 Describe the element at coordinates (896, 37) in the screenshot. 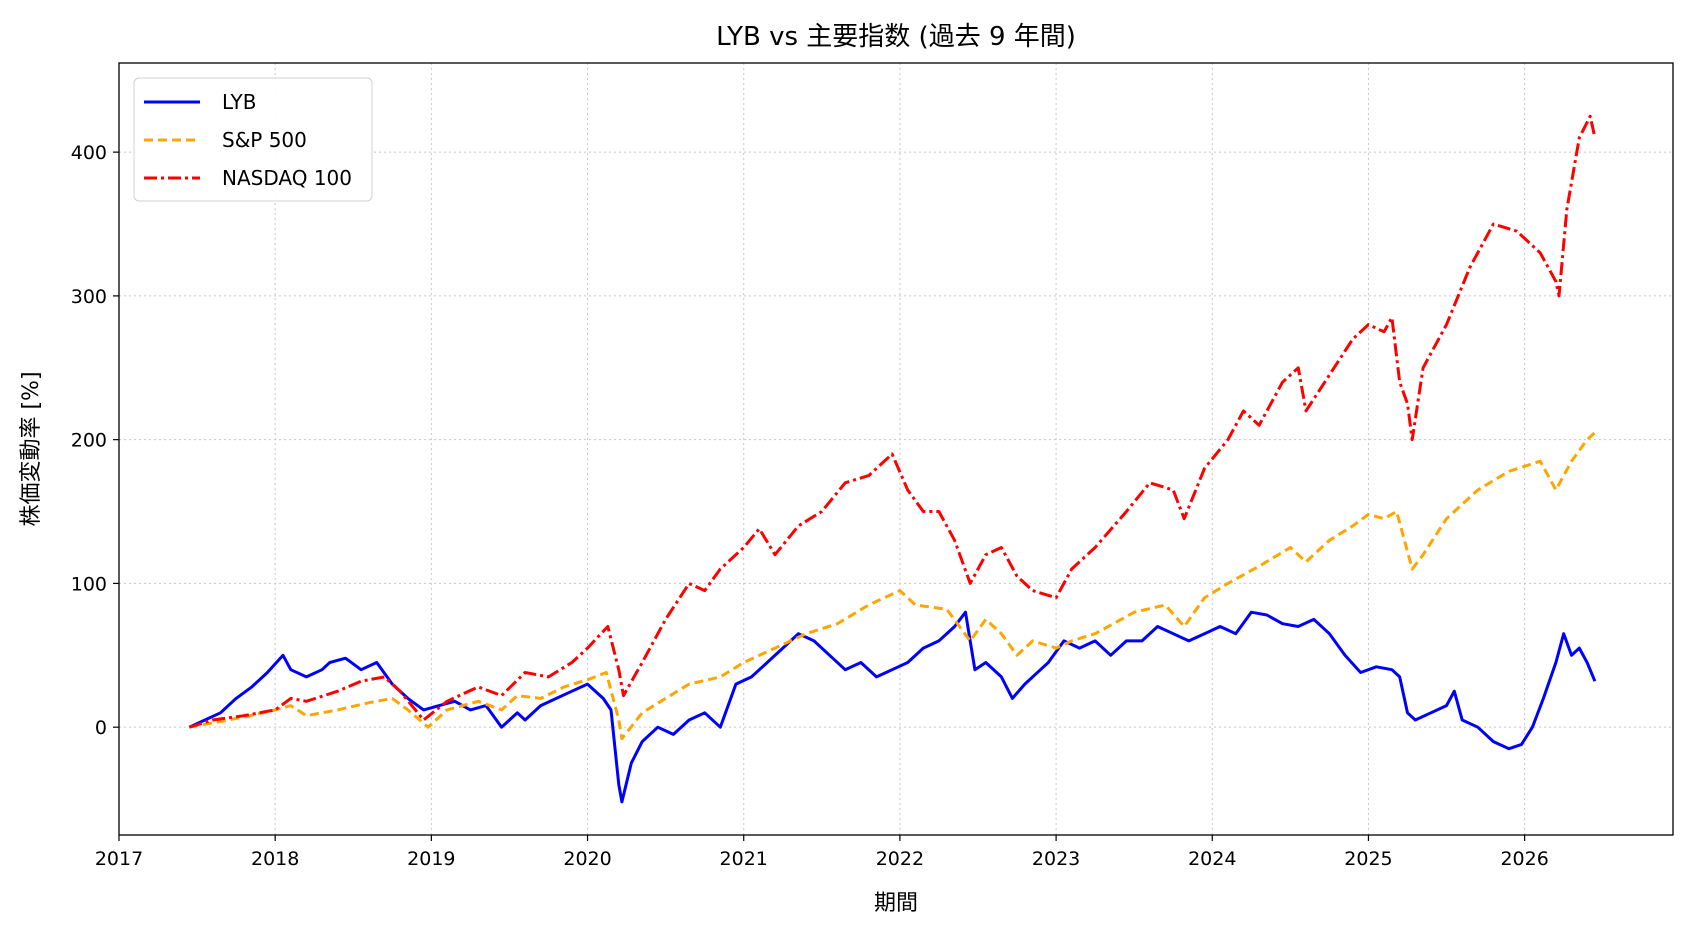

I see `chart-title: LYB vs 主要指数 (過去 9 年間)` at that location.